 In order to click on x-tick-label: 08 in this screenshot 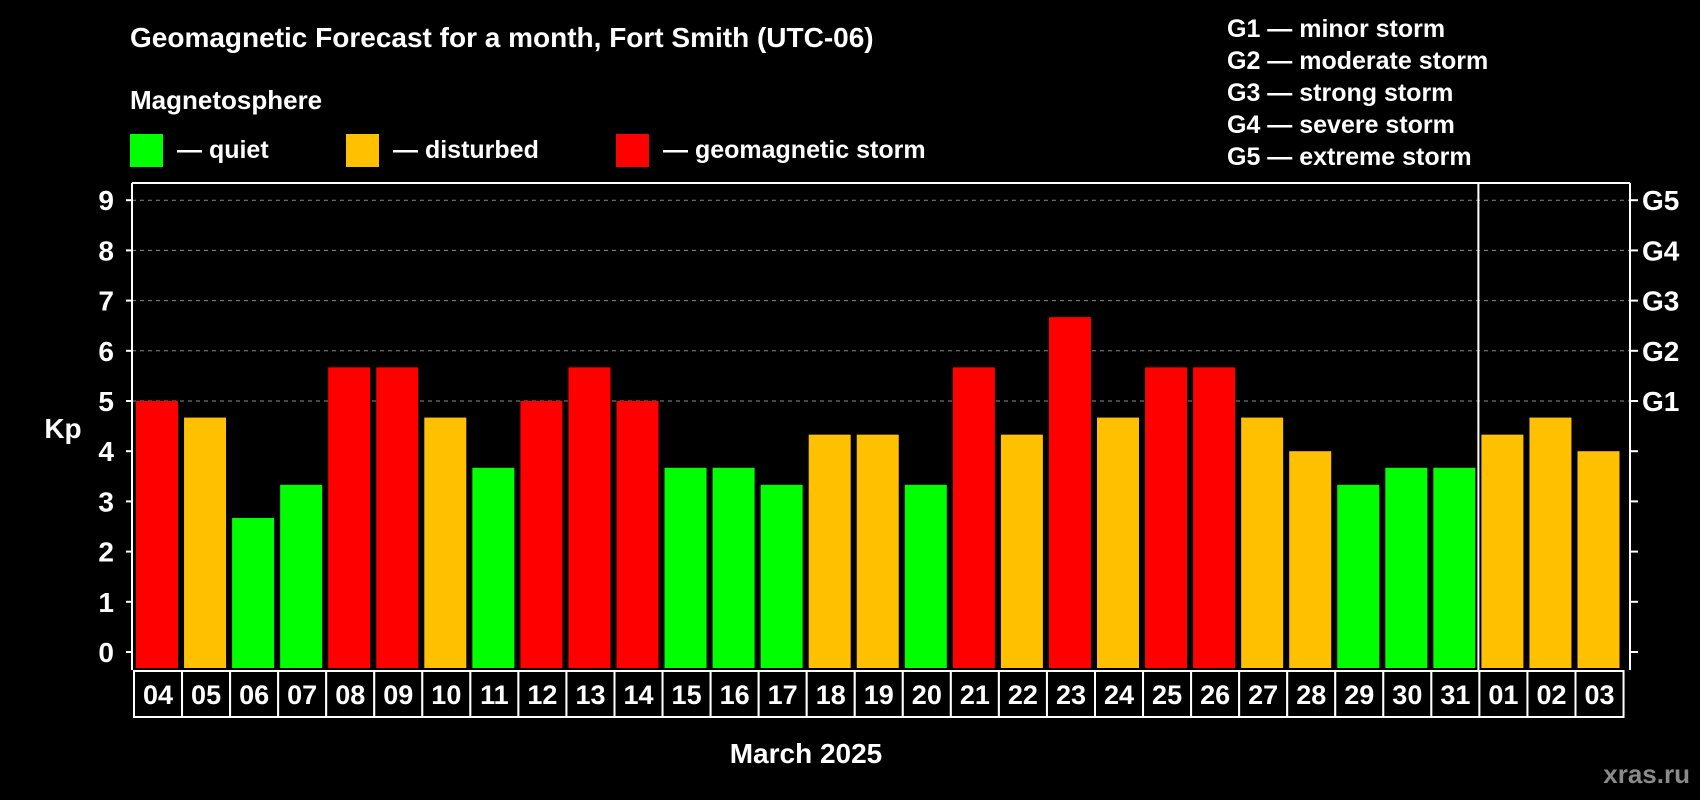, I will do `click(350, 695)`.